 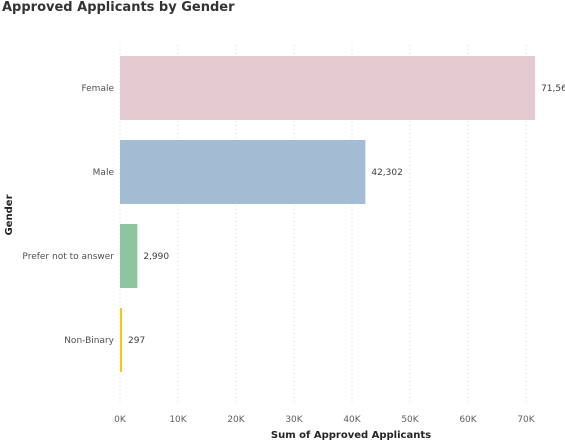 I want to click on category-label: Prefer not to answer, so click(x=68, y=257).